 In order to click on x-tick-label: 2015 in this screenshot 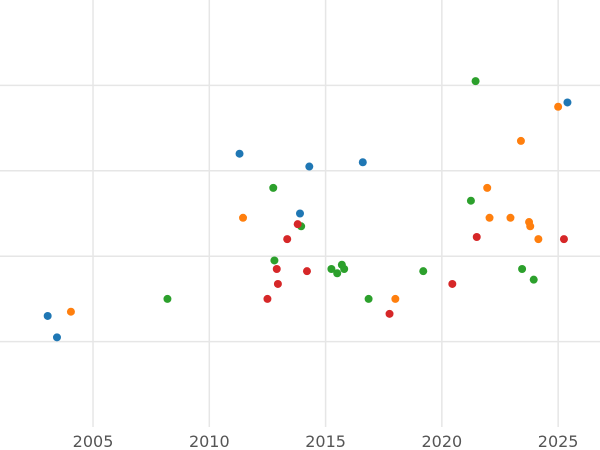, I will do `click(325, 441)`.